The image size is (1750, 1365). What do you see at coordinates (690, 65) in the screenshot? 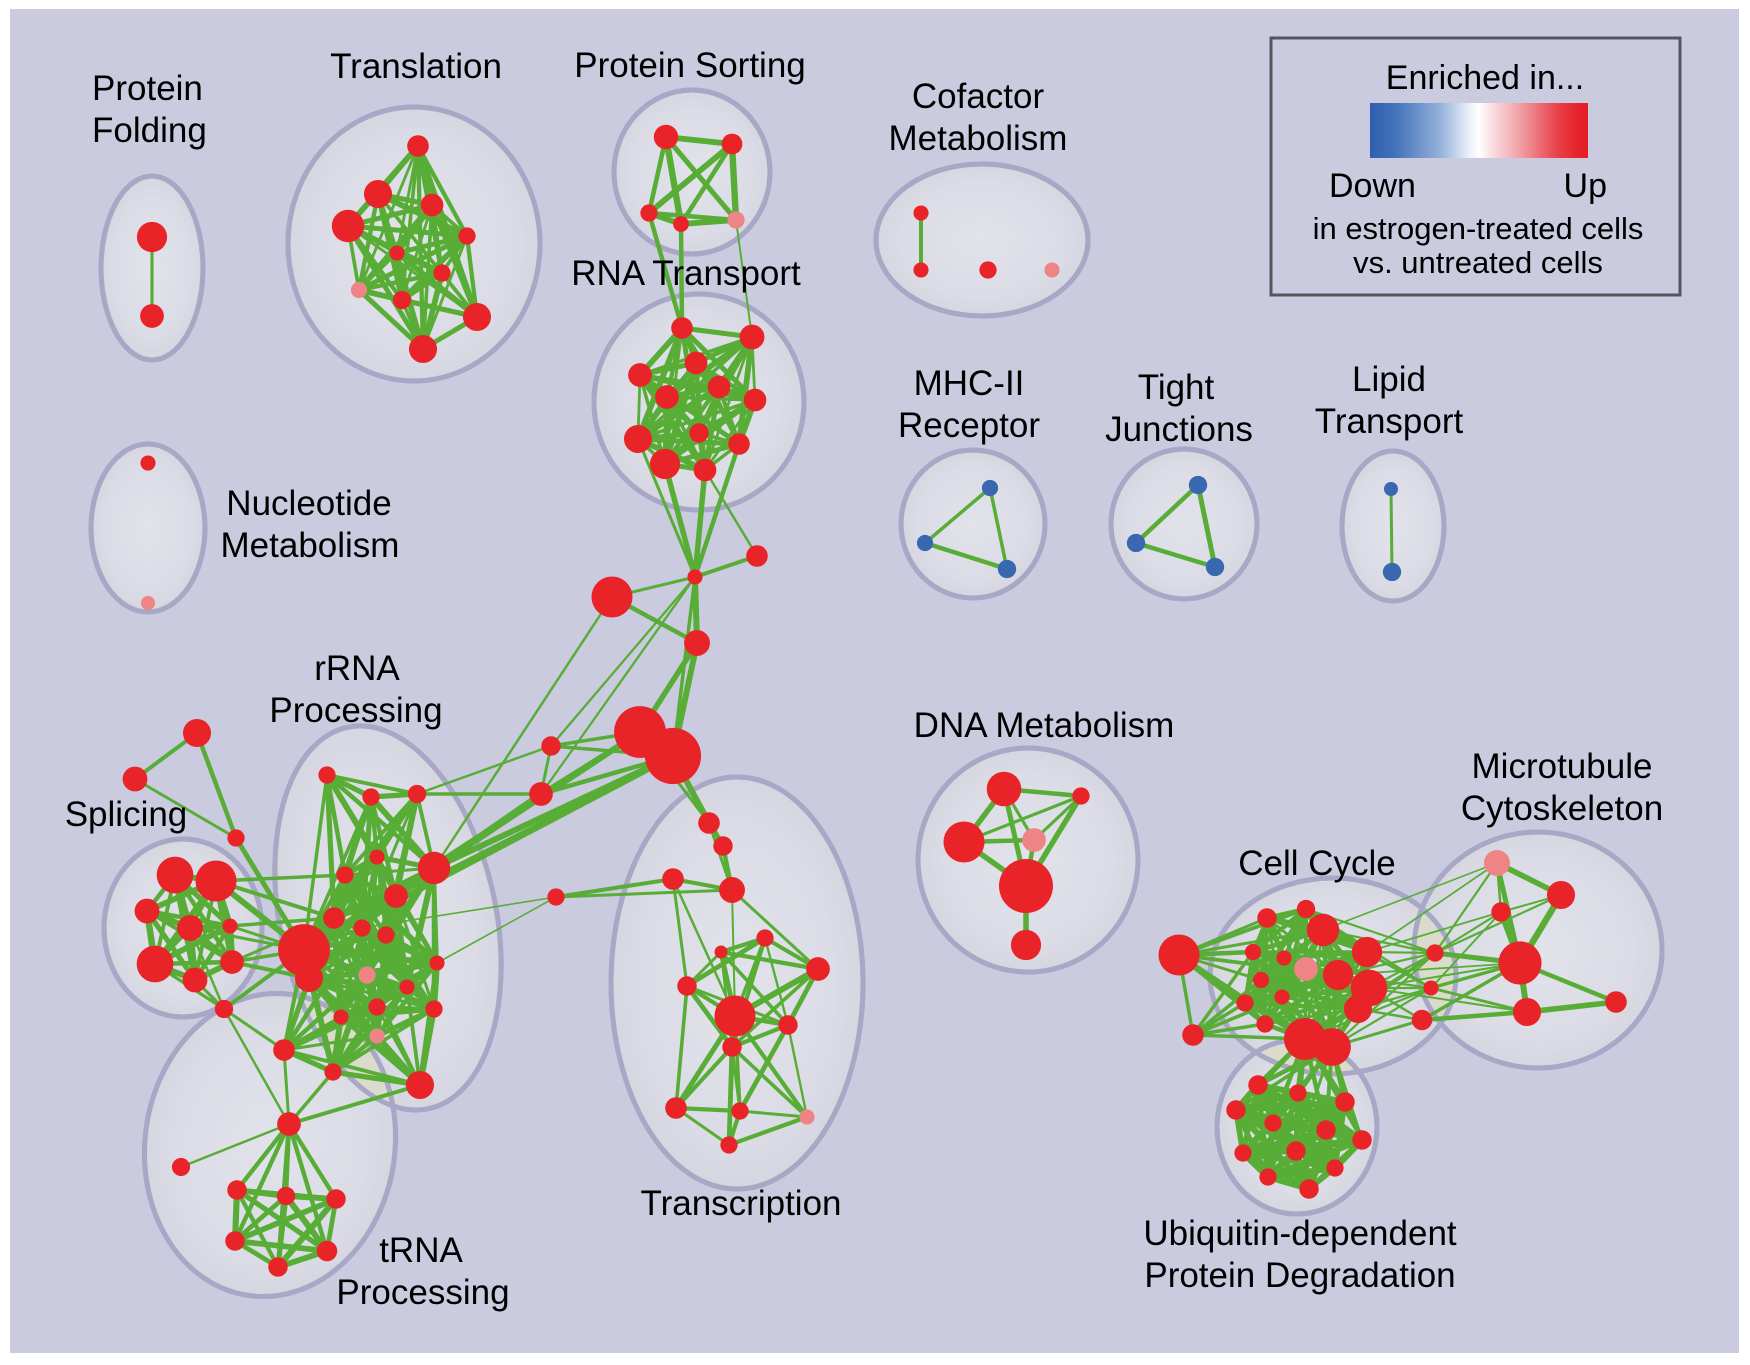
I see `svg-text: Protein Sorting` at bounding box center [690, 65].